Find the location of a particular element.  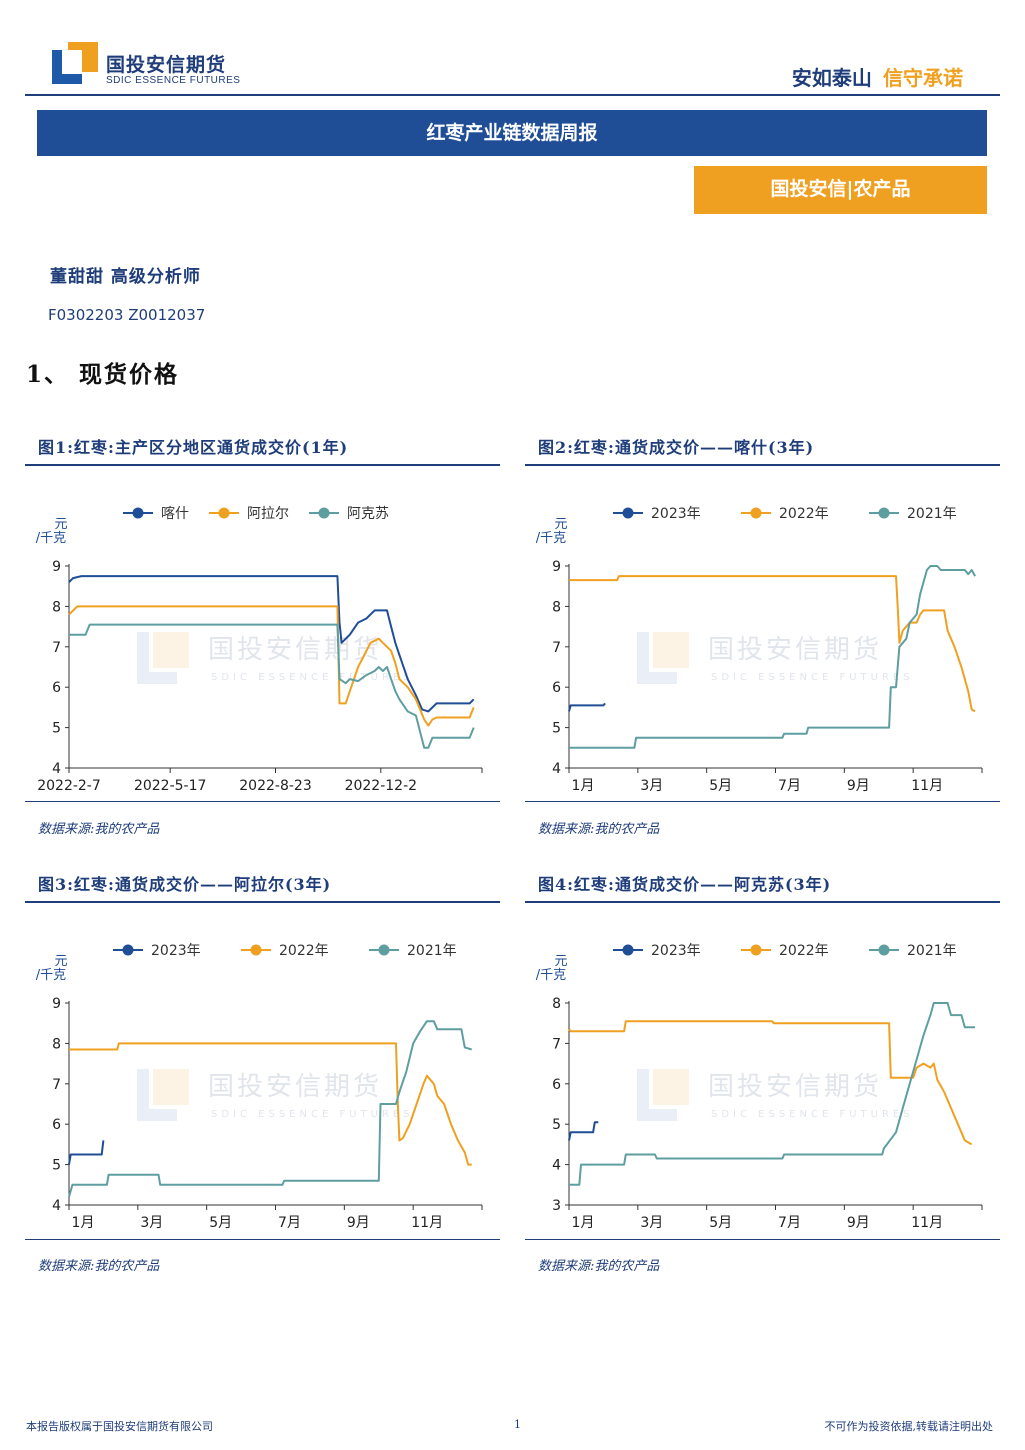

footer-copyright: 本报告版权属于国投安信期货有限公司 is located at coordinates (119, 1426).